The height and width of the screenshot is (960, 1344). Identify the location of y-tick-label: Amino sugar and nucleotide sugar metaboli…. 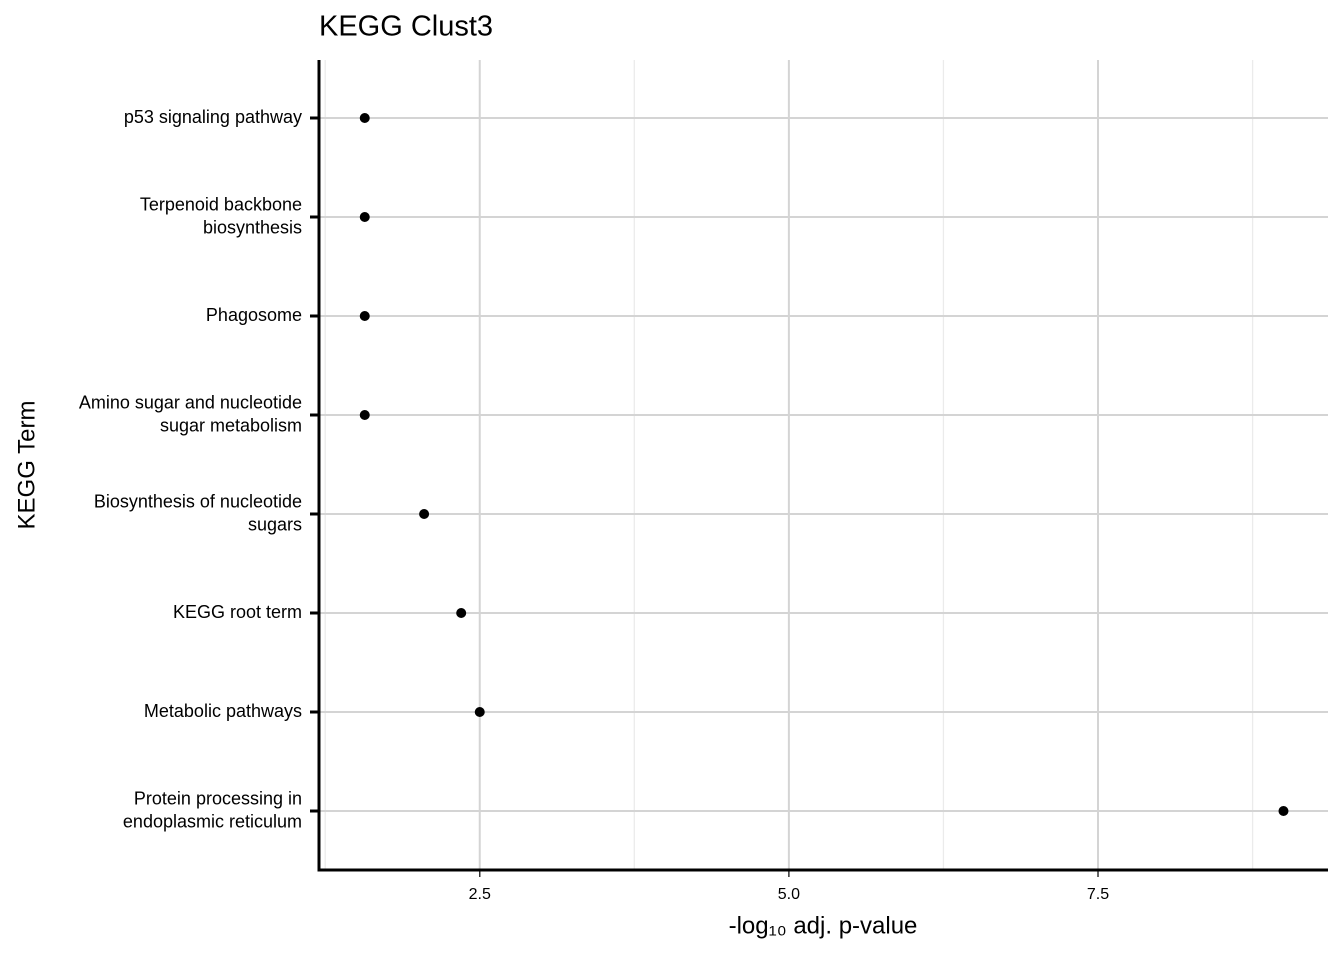
(190, 413).